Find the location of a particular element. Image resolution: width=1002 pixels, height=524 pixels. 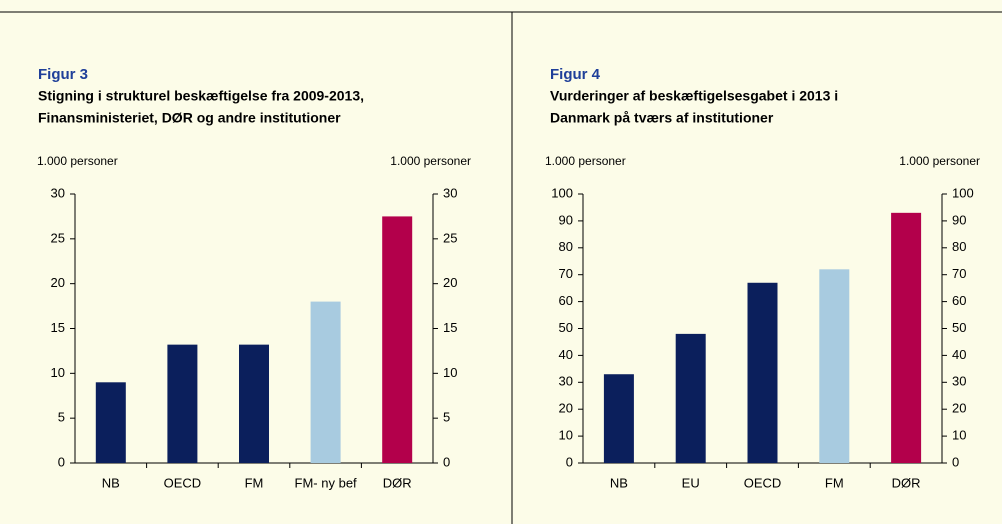

y-tick-label: 5 is located at coordinates (61, 417).